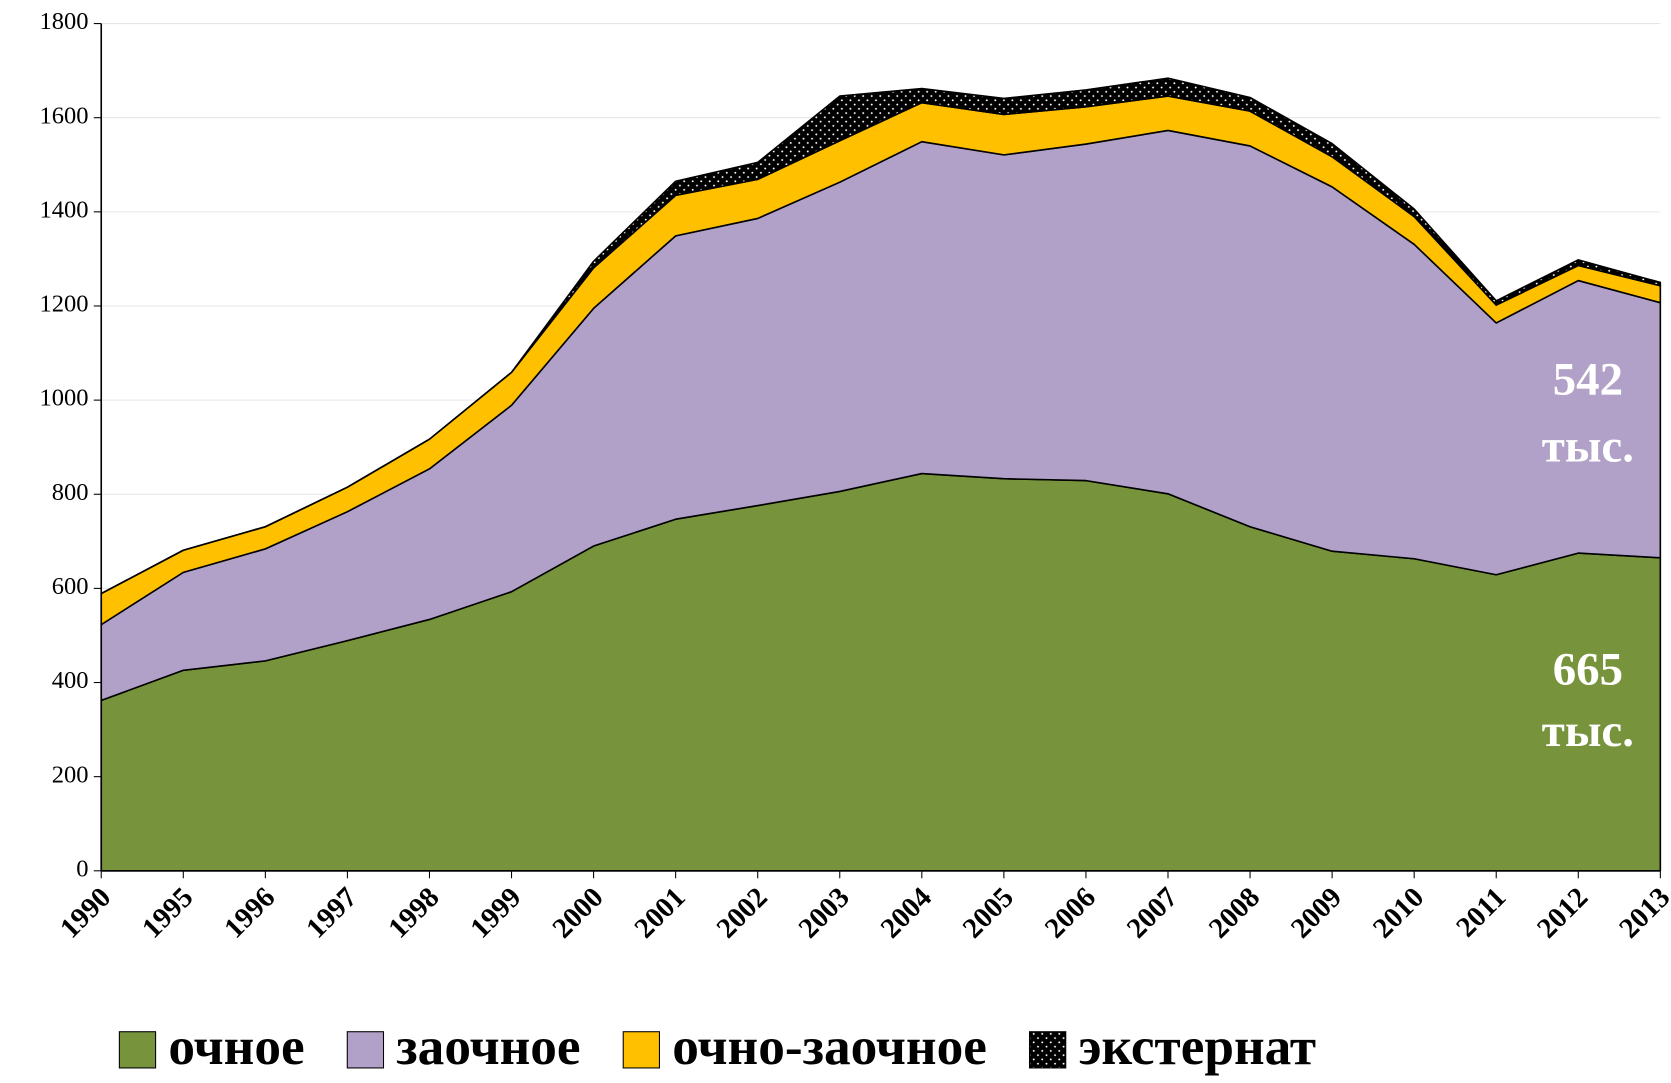 Image resolution: width=1671 pixels, height=1083 pixels. What do you see at coordinates (829, 1046) in the screenshot?
I see `legend-label: очно-заочное` at bounding box center [829, 1046].